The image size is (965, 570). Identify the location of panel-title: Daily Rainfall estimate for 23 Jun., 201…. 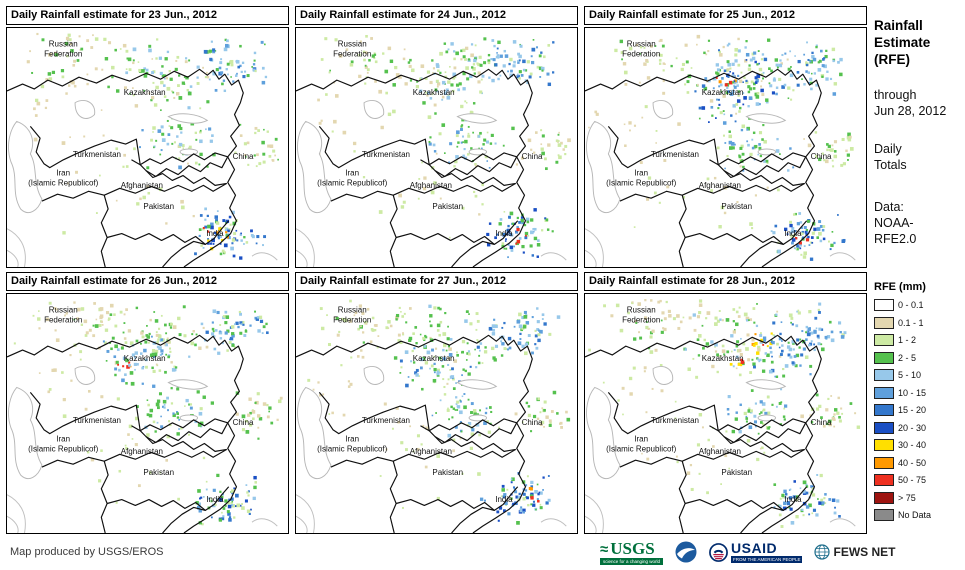
(147, 15).